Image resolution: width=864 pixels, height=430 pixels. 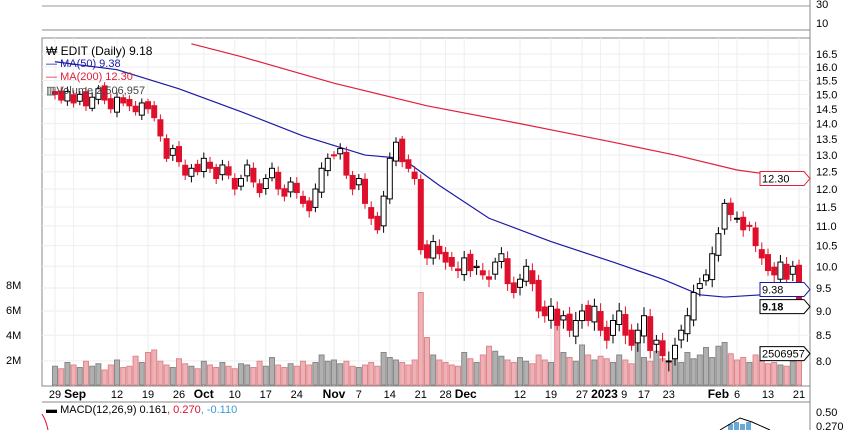 What do you see at coordinates (826, 55) in the screenshot?
I see `y-tick-label: 16.5` at bounding box center [826, 55].